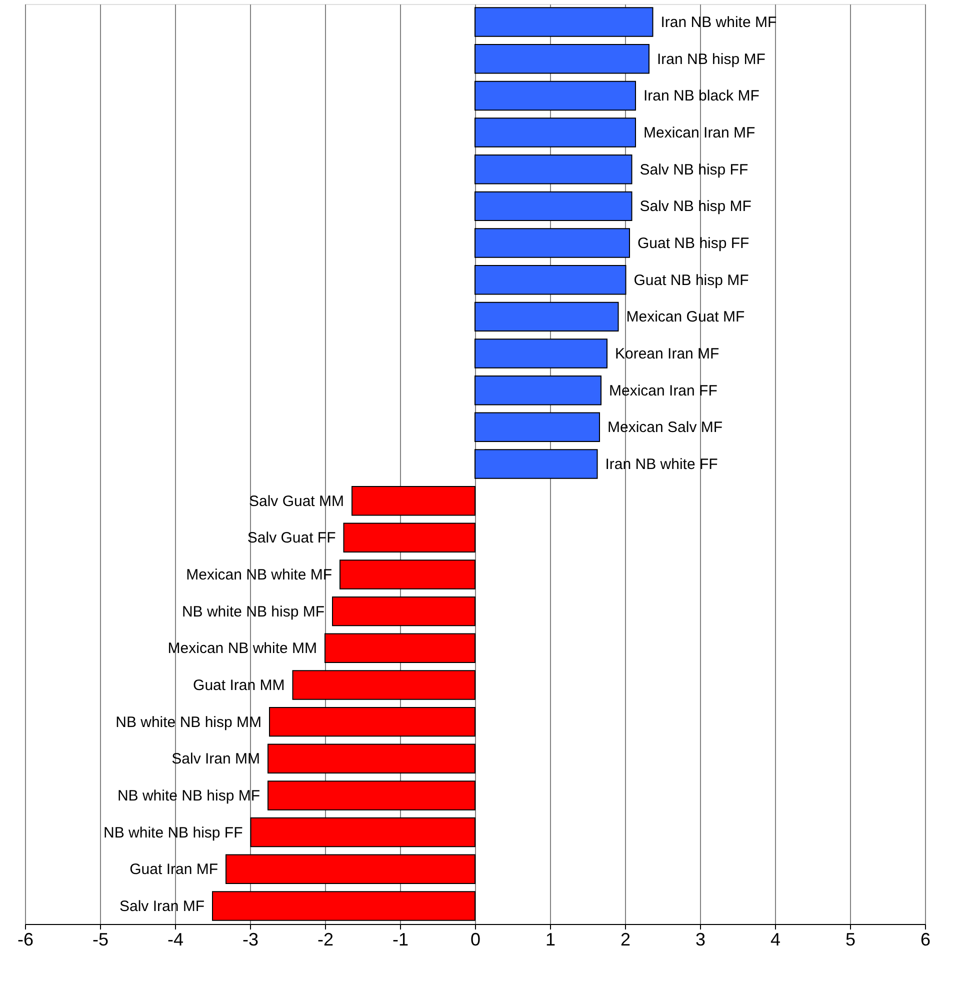 This screenshot has height=993, width=961. Describe the element at coordinates (296, 501) in the screenshot. I see `y-tick-label: Salv Guat MM` at that location.